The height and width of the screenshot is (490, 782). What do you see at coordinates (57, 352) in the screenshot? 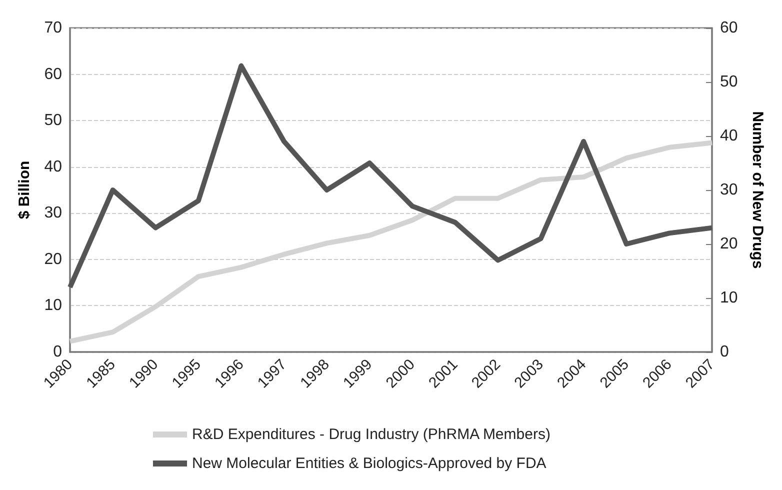
I see `y-tick-label: 0` at bounding box center [57, 352].